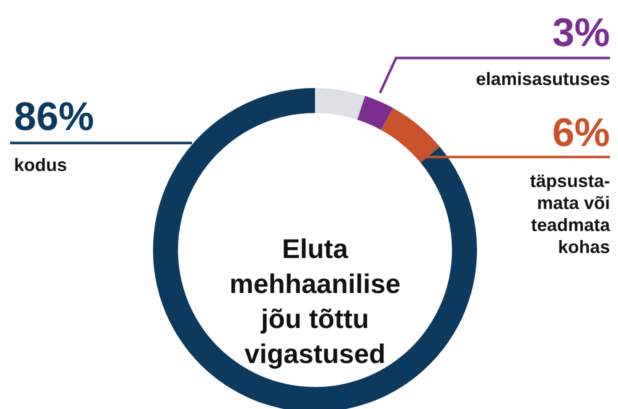 This screenshot has height=409, width=618. I want to click on text: Eluta mehhaanilise jõu tõttu vigastused, so click(315, 301).